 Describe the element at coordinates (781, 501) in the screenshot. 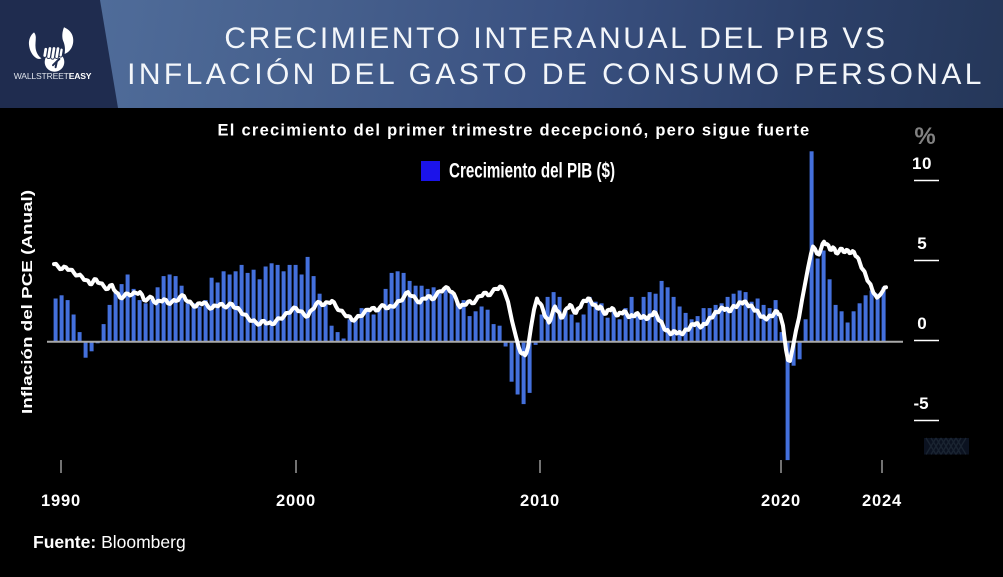

I see `svg-text: 2020` at that location.